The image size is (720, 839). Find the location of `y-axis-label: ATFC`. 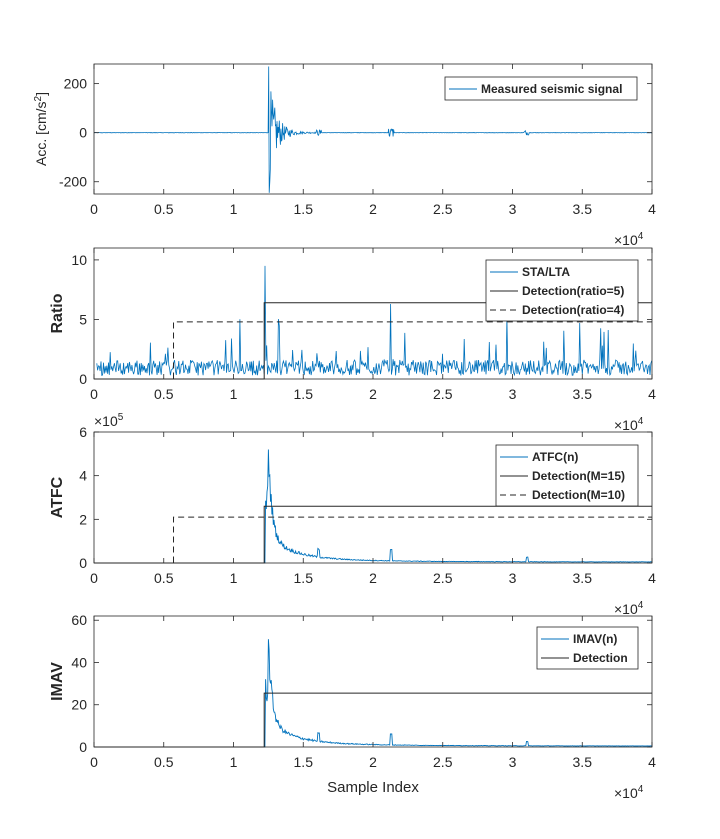

y-axis-label: ATFC is located at coordinates (57, 497).